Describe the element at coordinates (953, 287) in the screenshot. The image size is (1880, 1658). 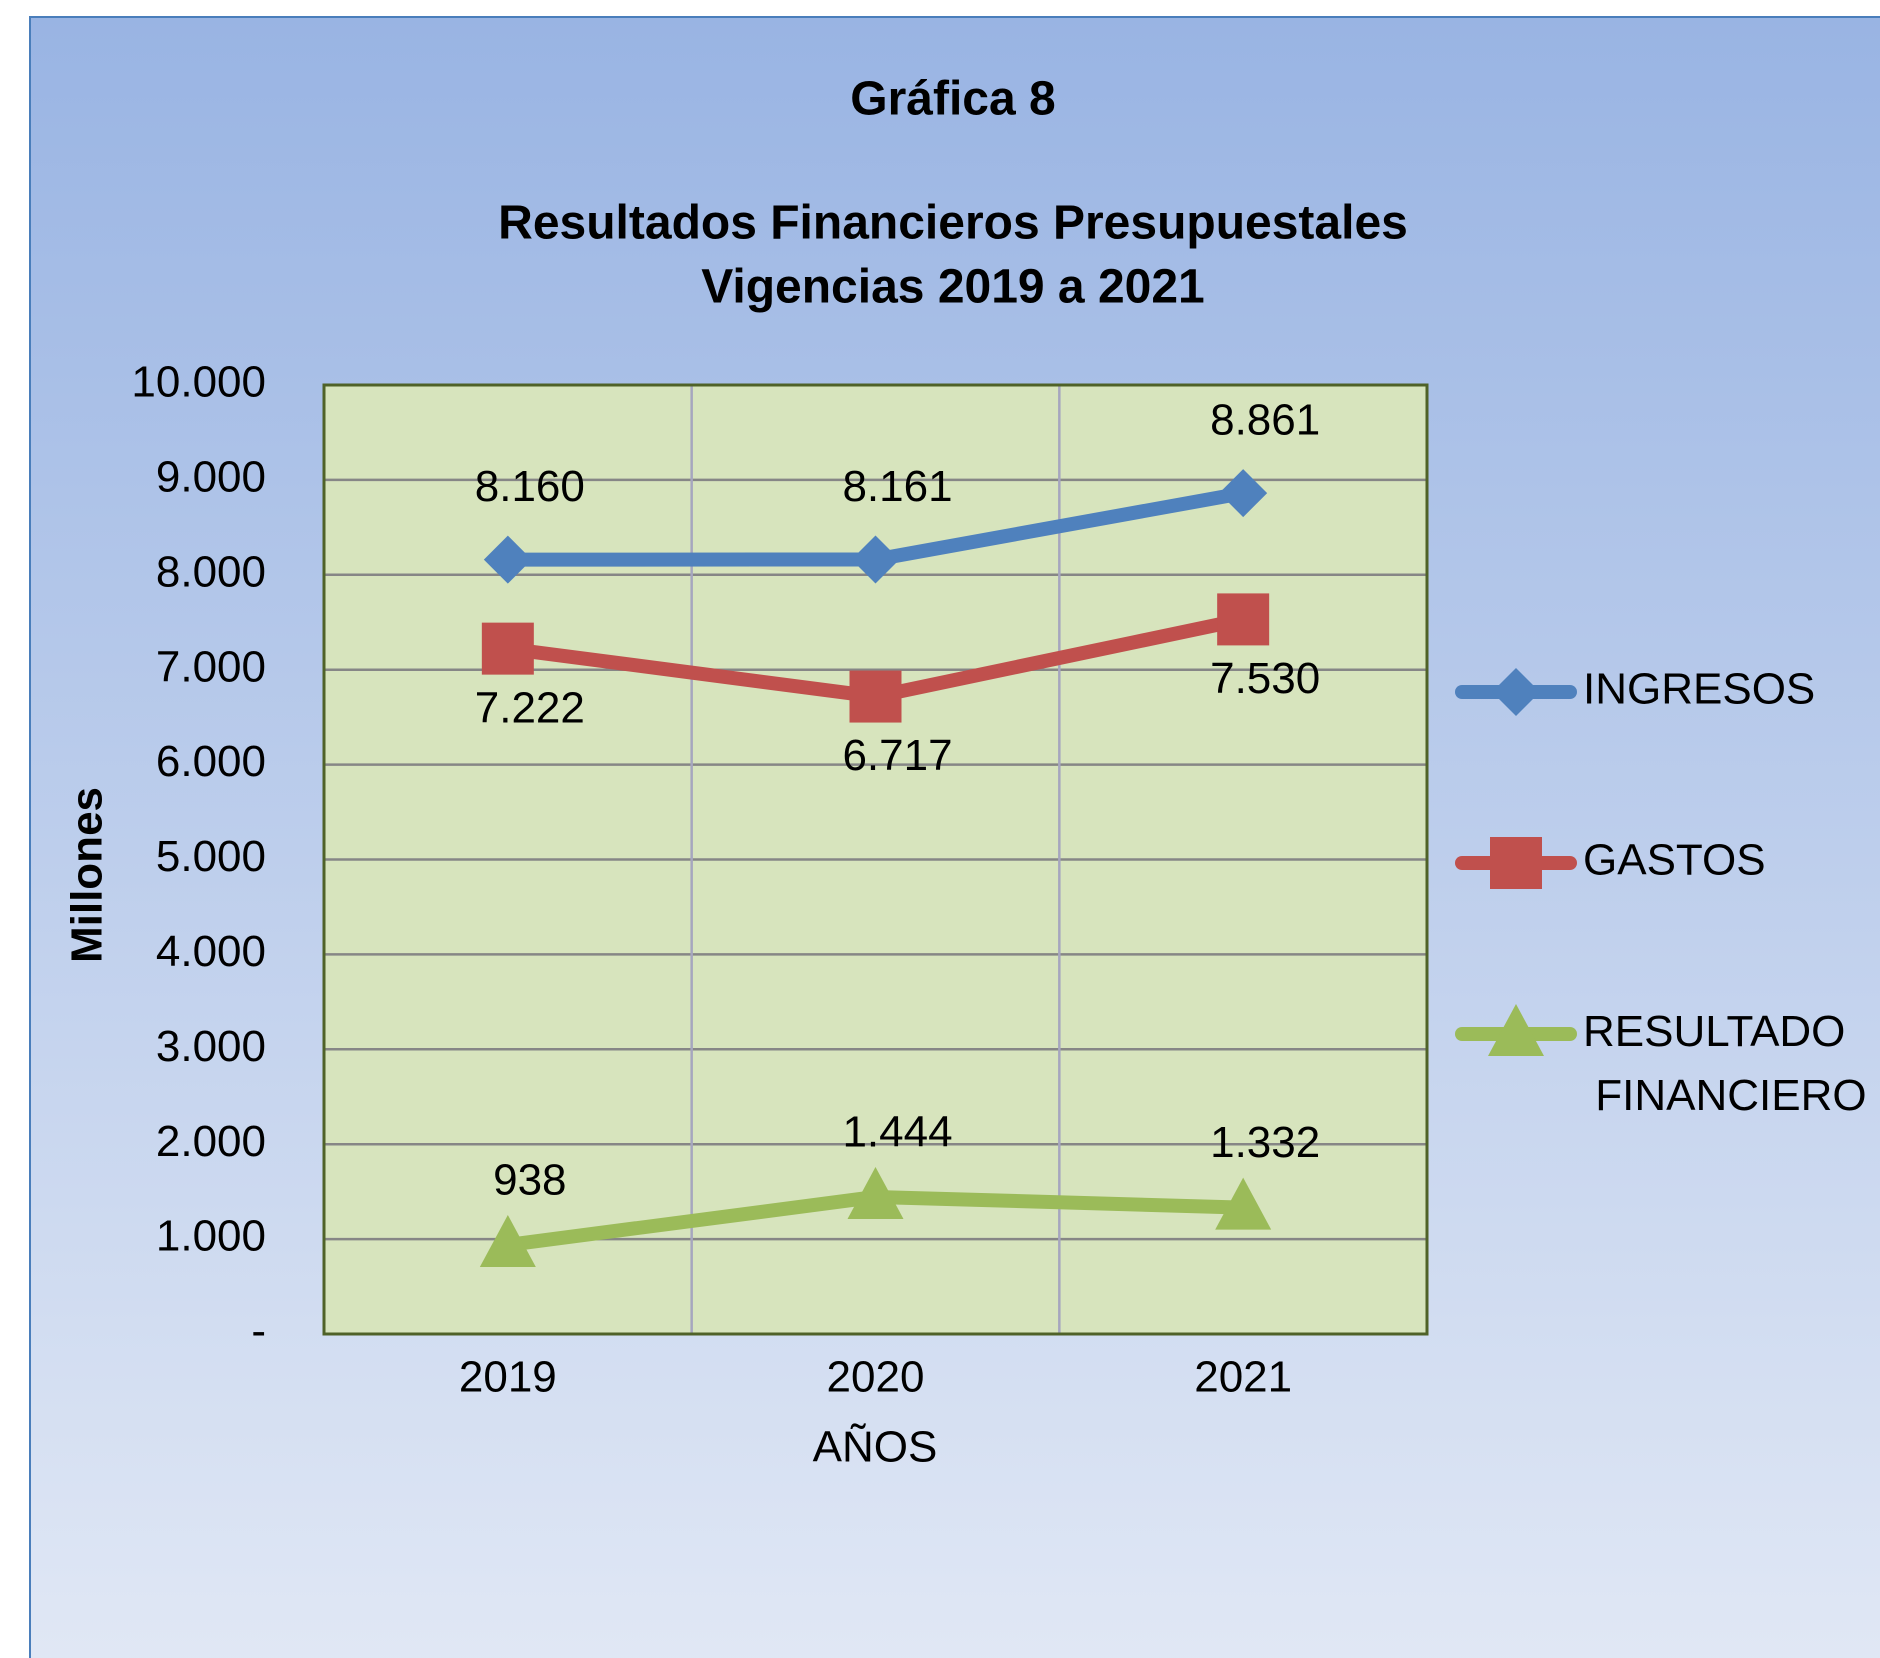
I see `chart-subtitle: Vigencias 2019 a 2021` at that location.